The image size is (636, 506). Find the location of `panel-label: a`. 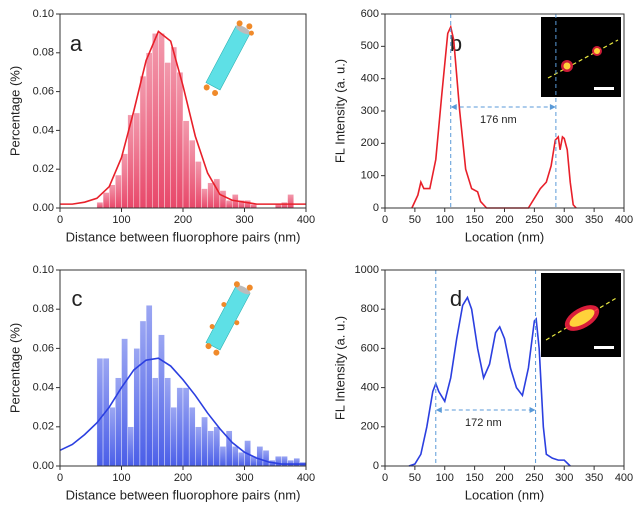

panel-label: a is located at coordinates (76, 43).